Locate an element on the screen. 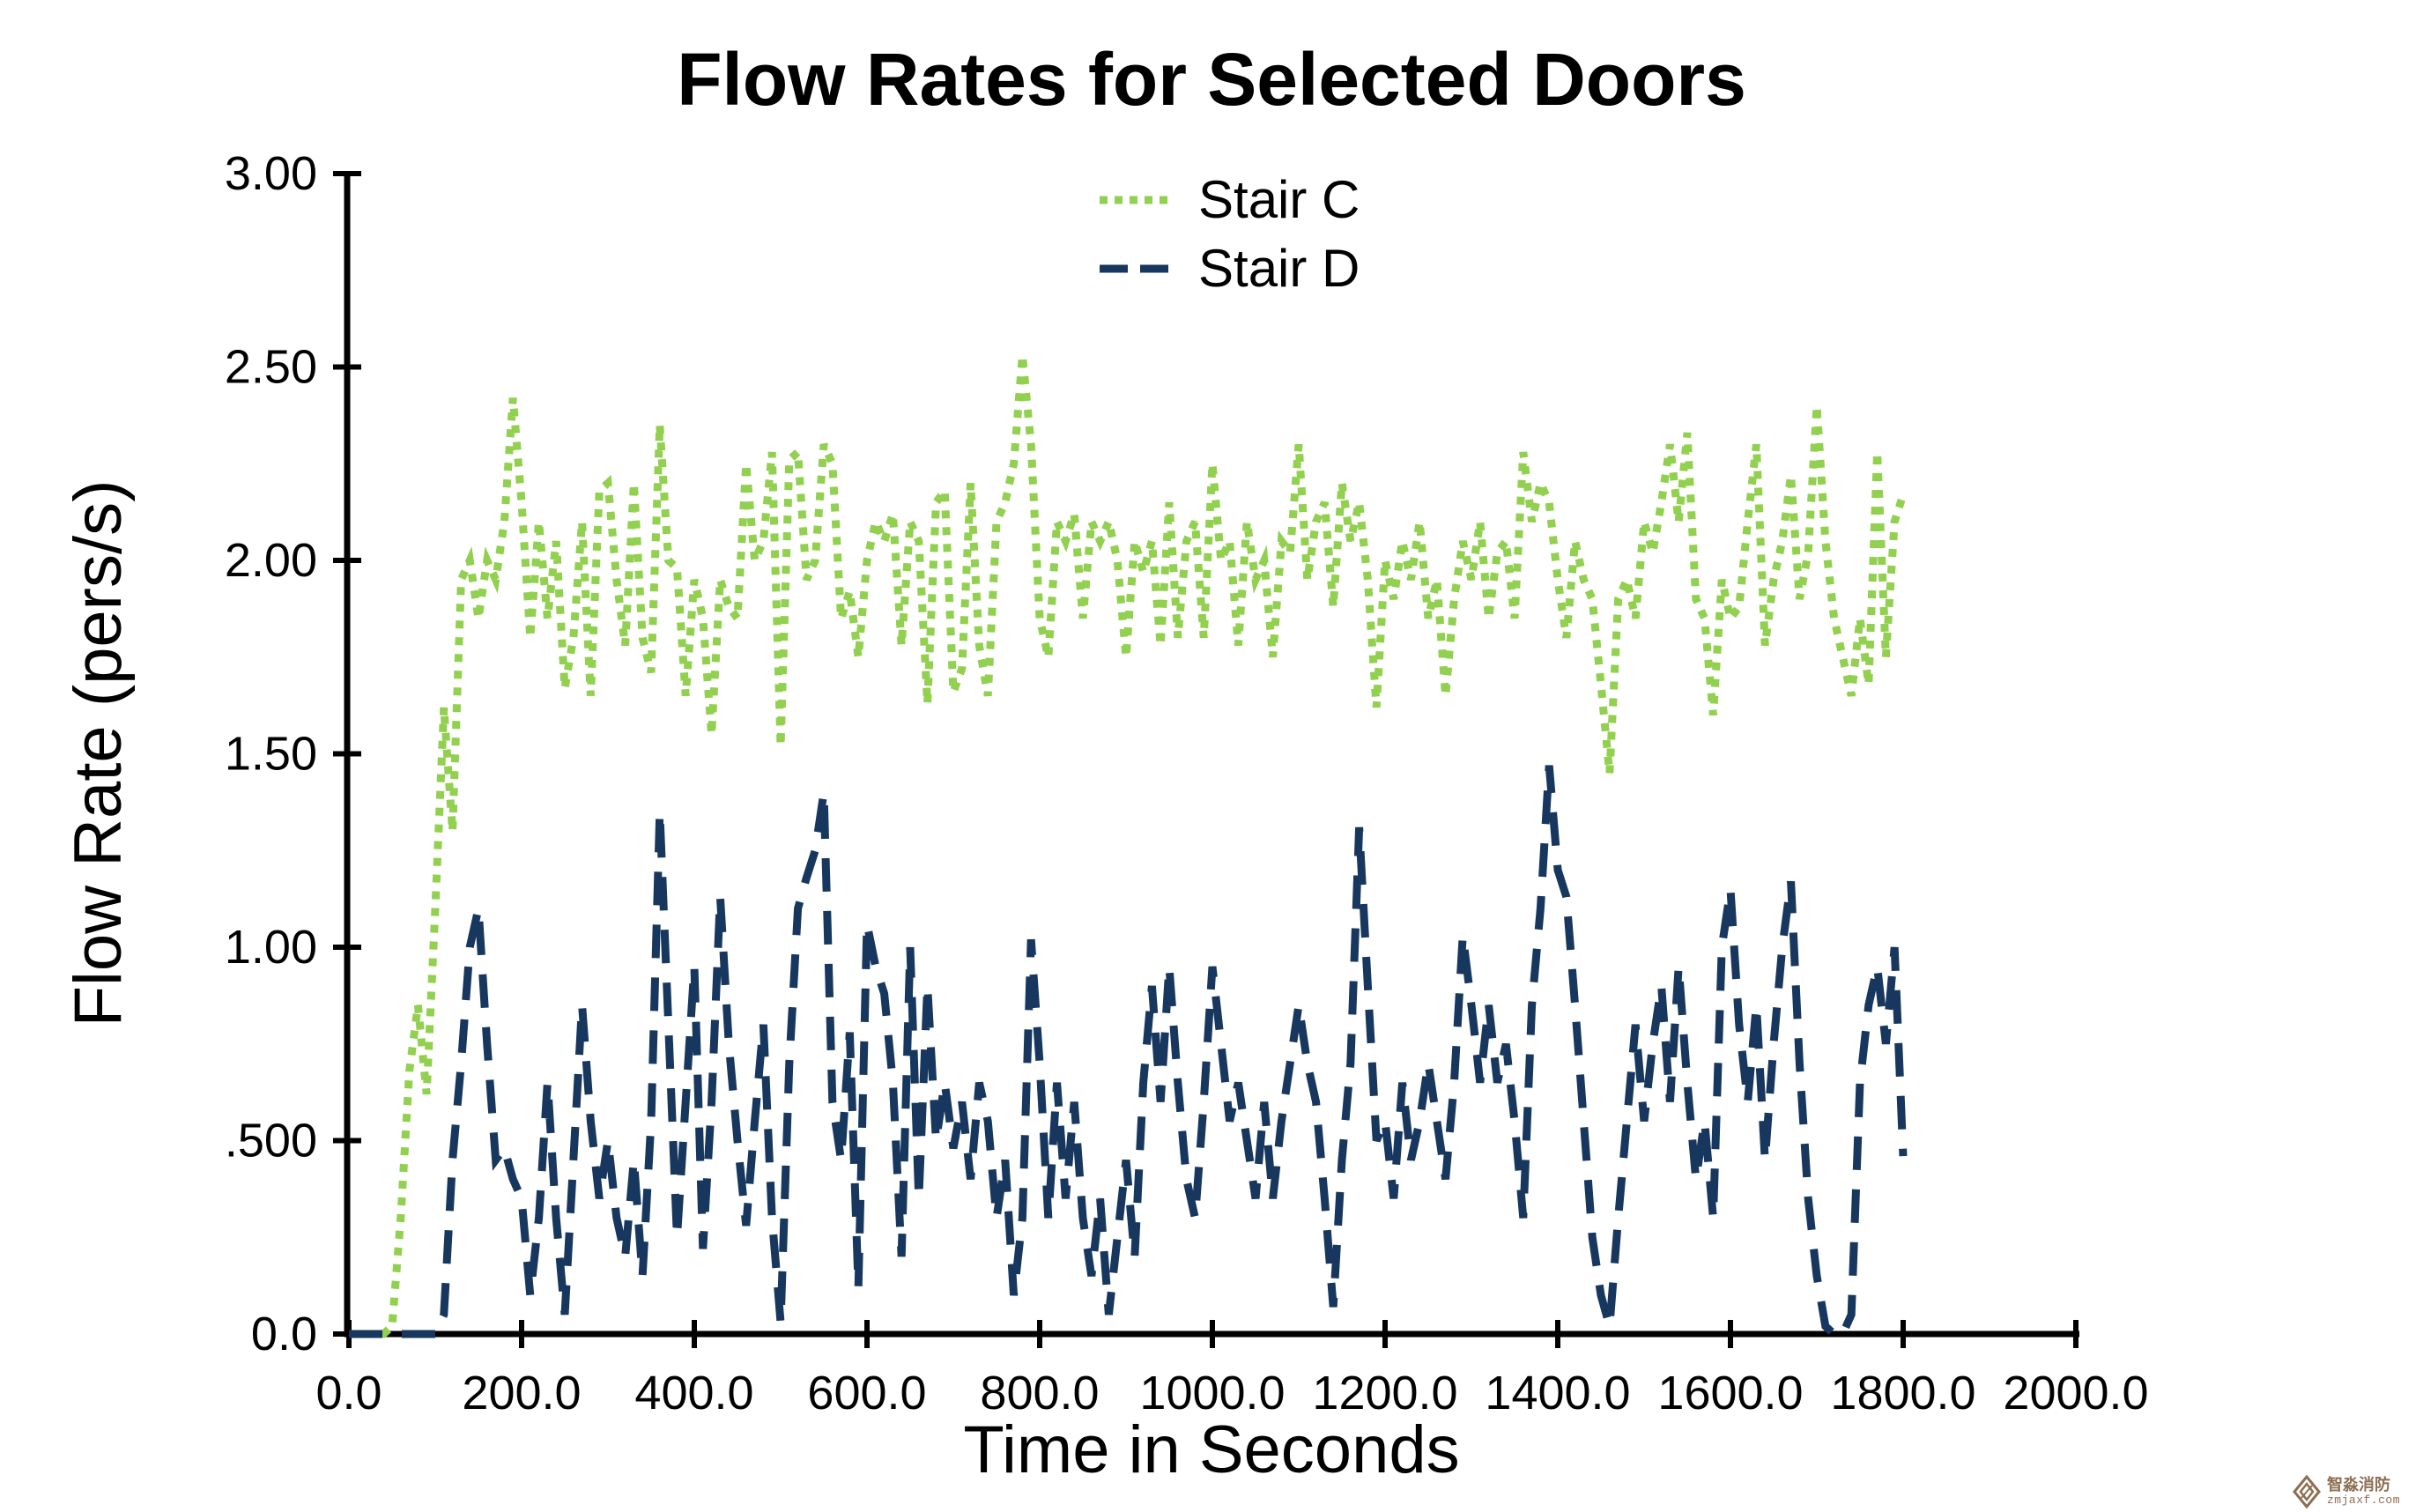 The height and width of the screenshot is (1512, 2423). x-tick-label: 1600.0 is located at coordinates (1730, 1393).